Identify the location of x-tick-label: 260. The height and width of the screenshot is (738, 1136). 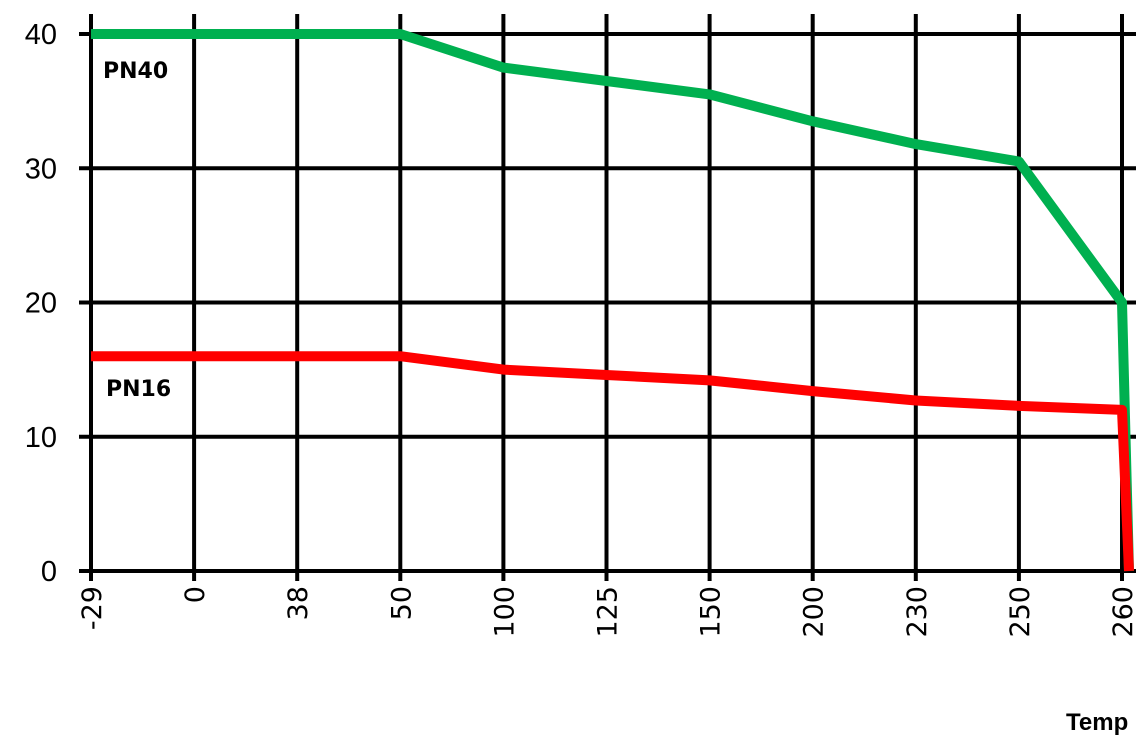
(1122, 612).